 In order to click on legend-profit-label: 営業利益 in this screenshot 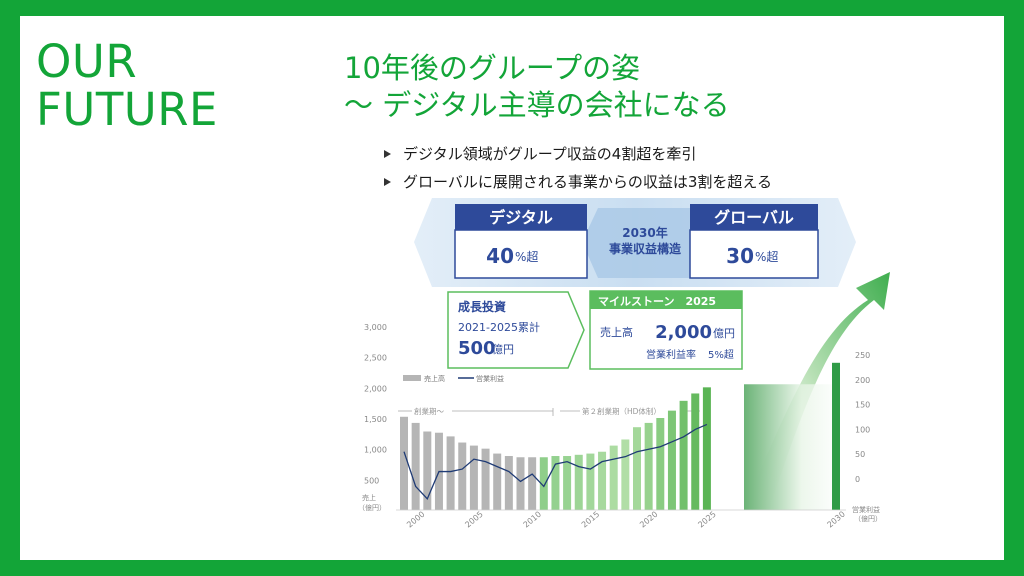, I will do `click(490, 378)`.